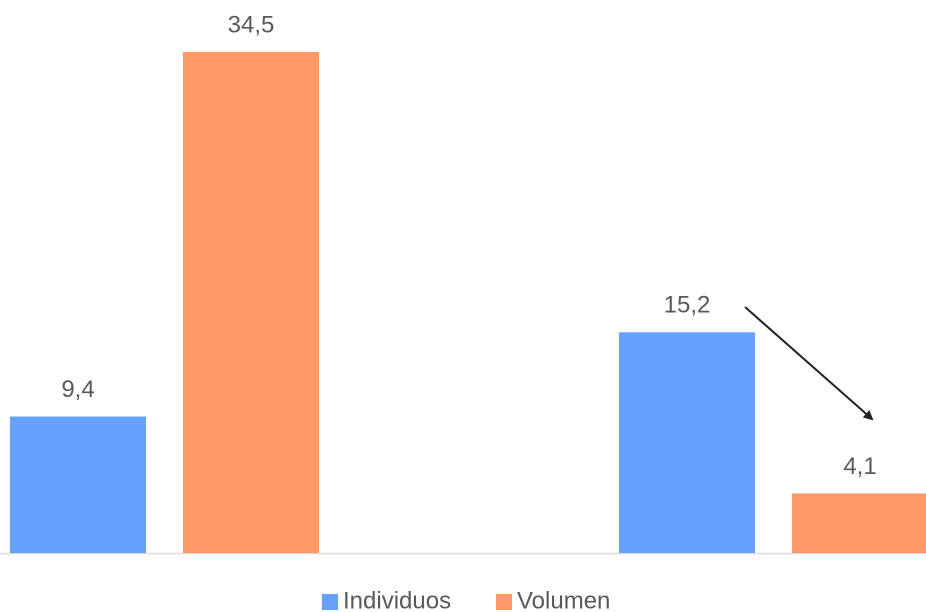 Image resolution: width=926 pixels, height=612 pixels. I want to click on trend-arrow, so click(809, 363).